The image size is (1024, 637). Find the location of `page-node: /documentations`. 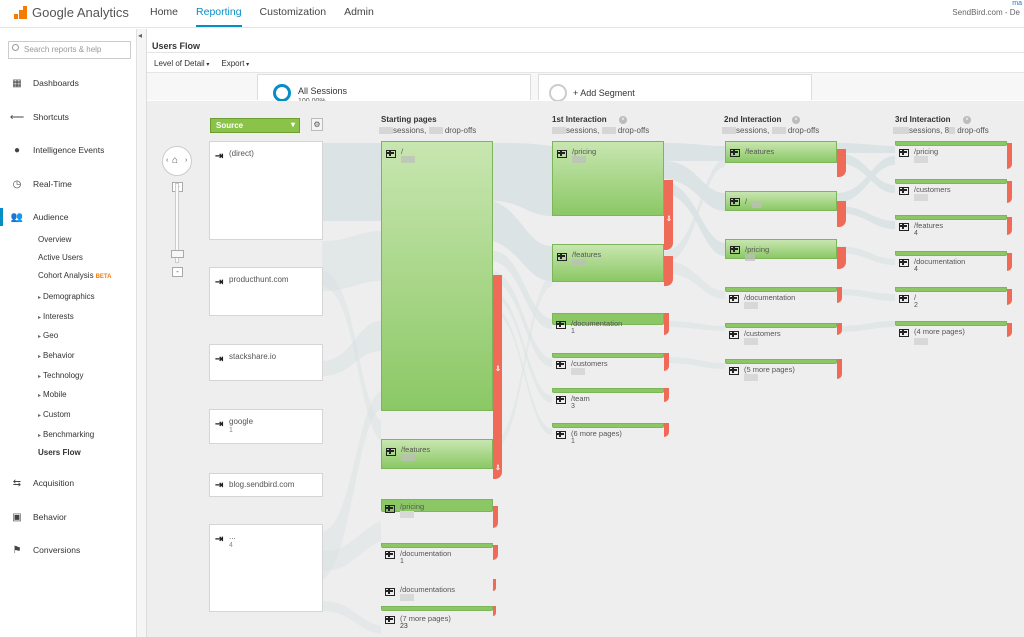

page-node: /documentations is located at coordinates (437, 594).